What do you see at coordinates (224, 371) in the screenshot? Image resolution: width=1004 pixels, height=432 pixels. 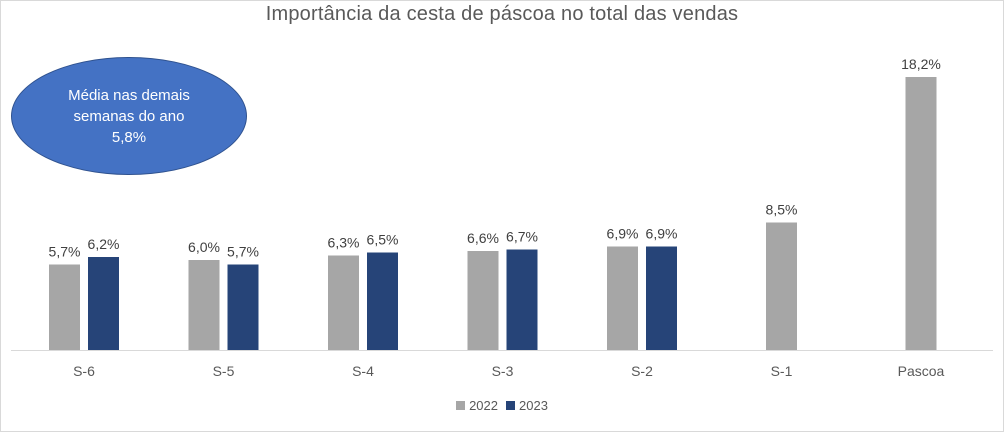 I see `x-tick-label-S-5: S-5` at bounding box center [224, 371].